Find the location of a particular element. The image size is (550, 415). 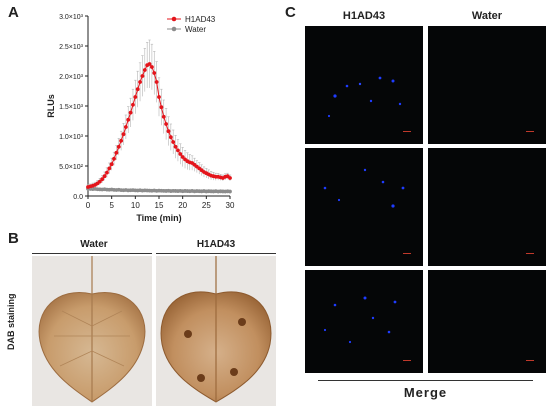

micrograph-r1-h1ad43-svg is located at coordinates (364, 97).